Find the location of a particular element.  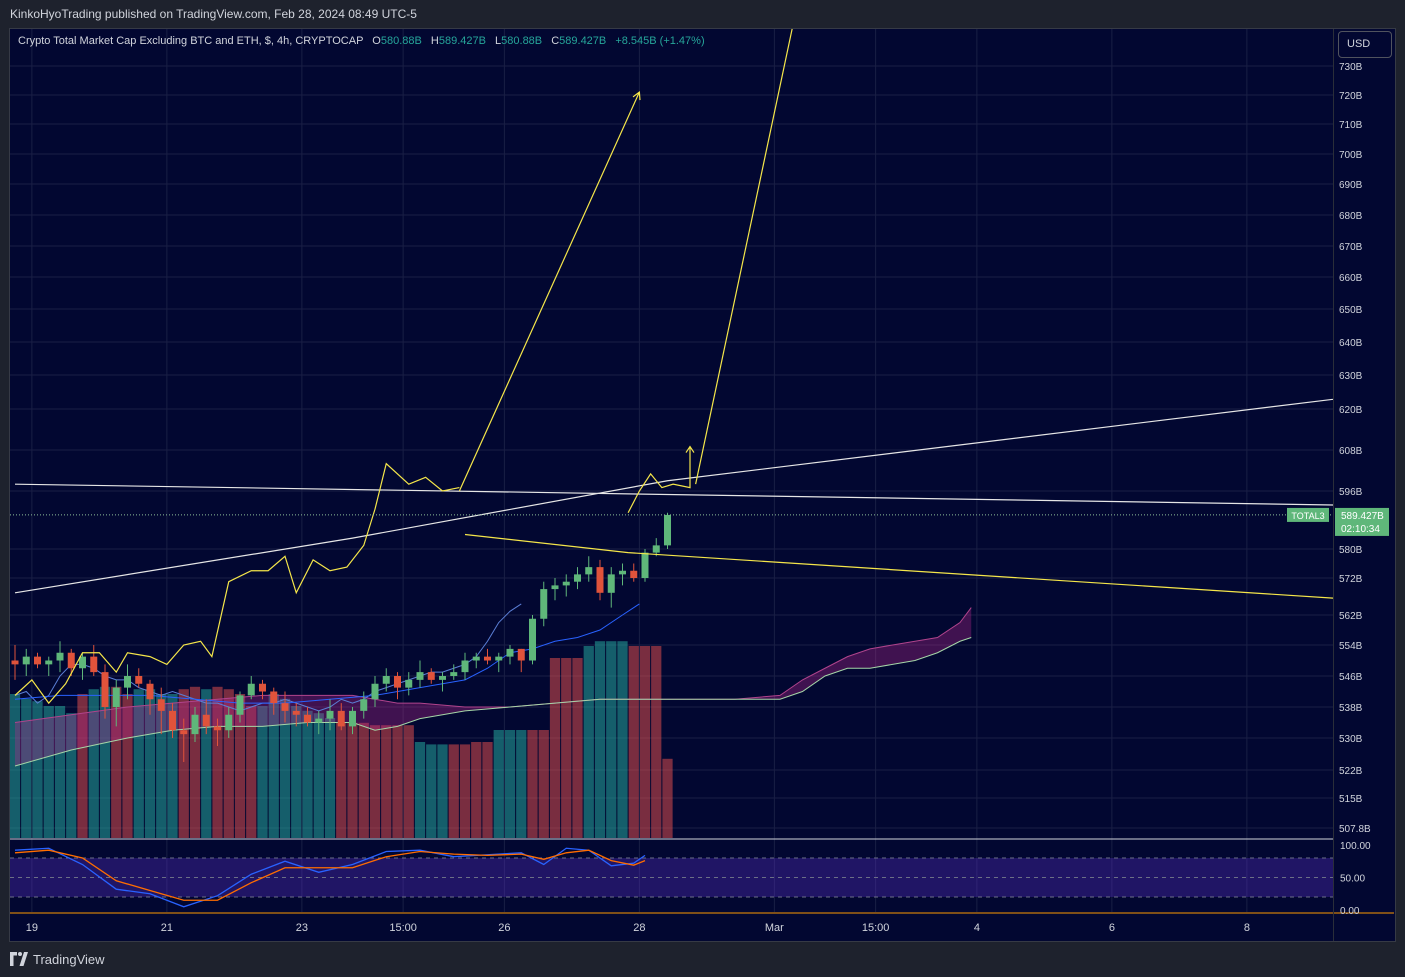

close-value: 589.427B is located at coordinates (583, 41).